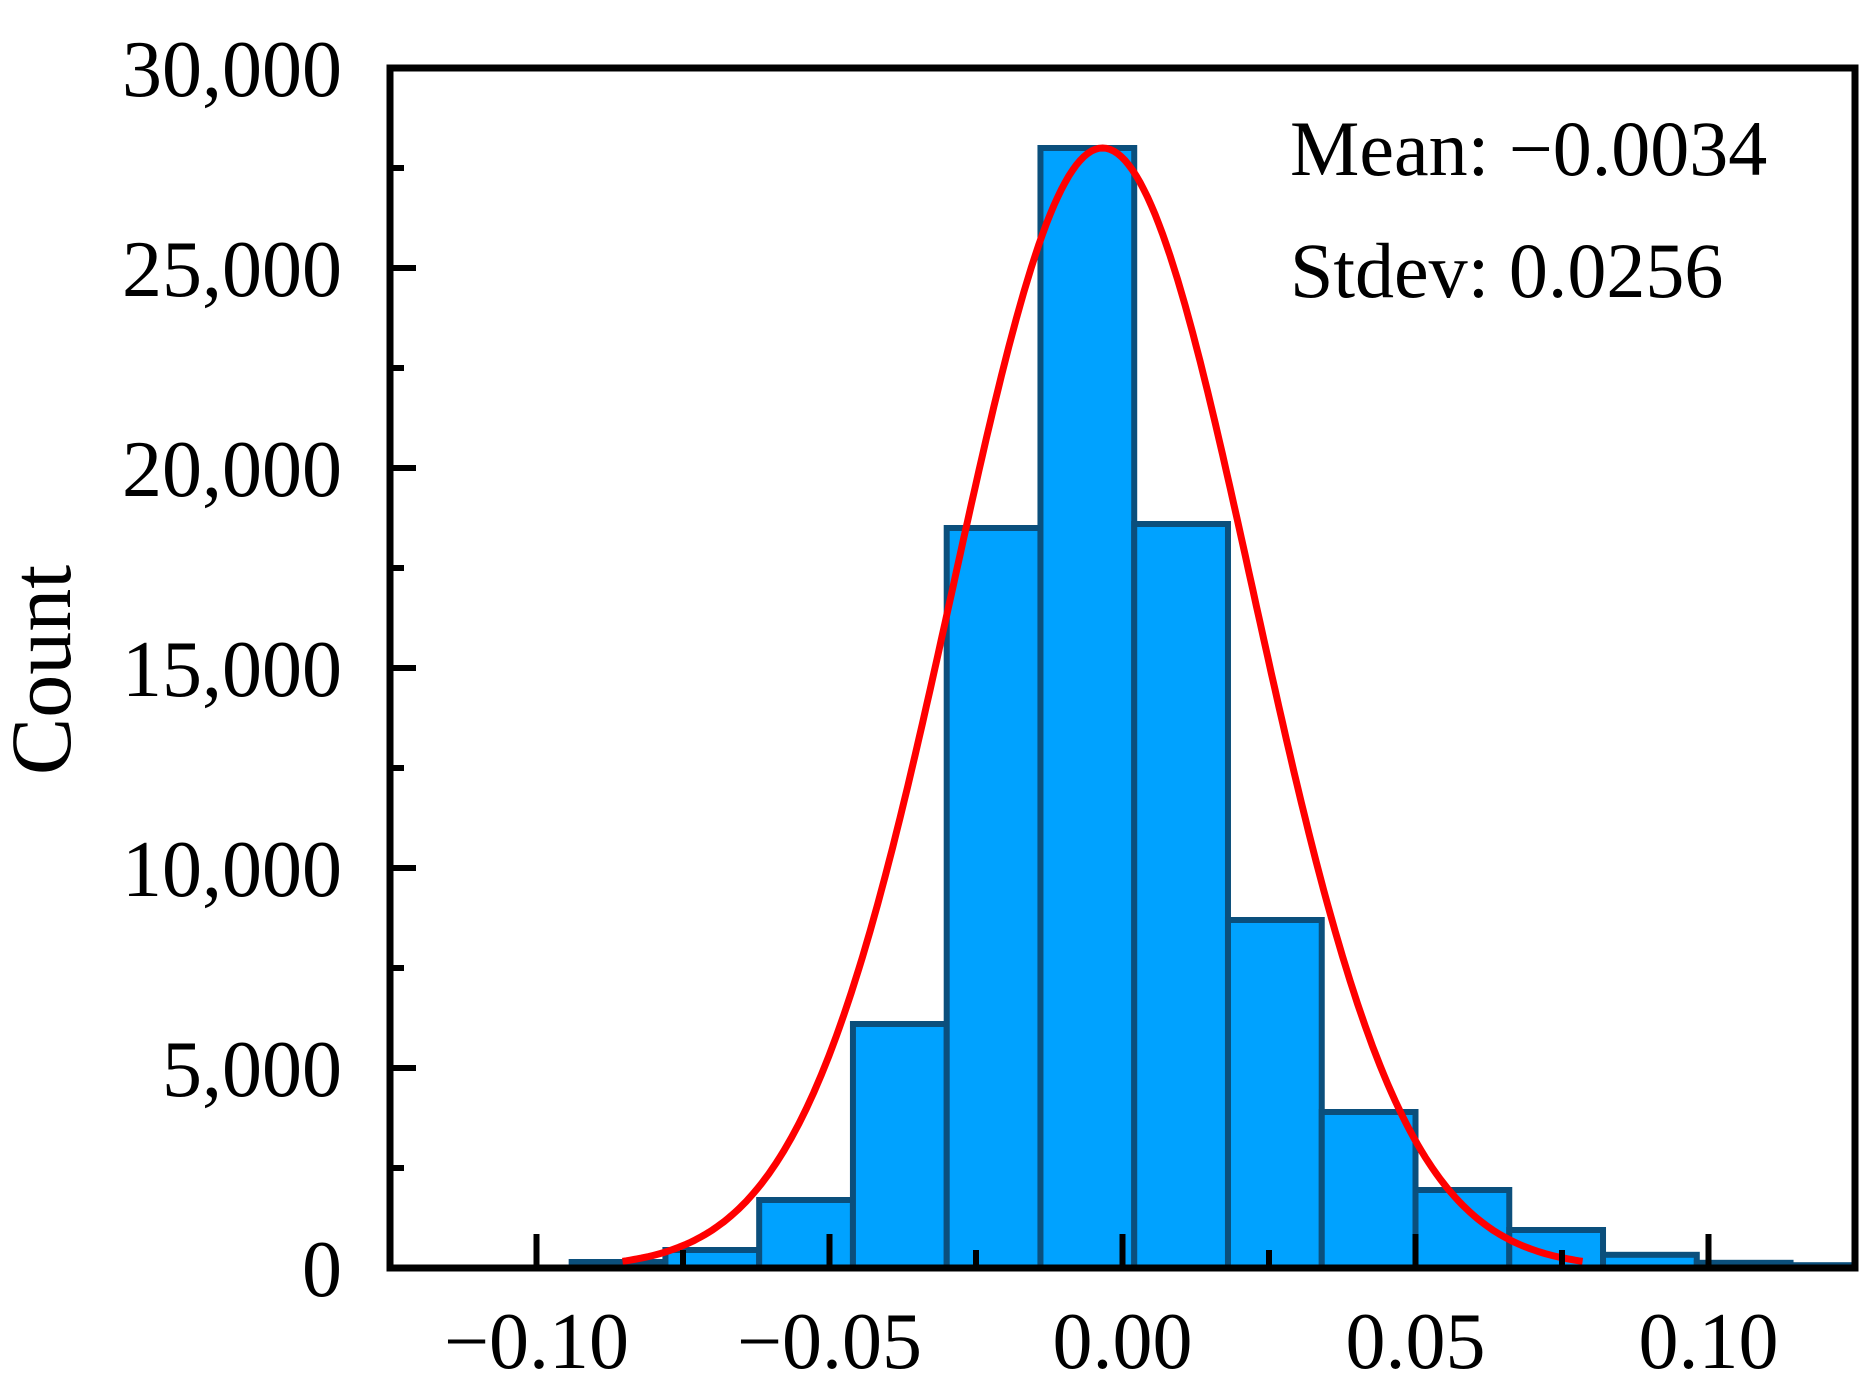  Describe the element at coordinates (1416, 1342) in the screenshot. I see `x-tick-label: 0.05` at that location.